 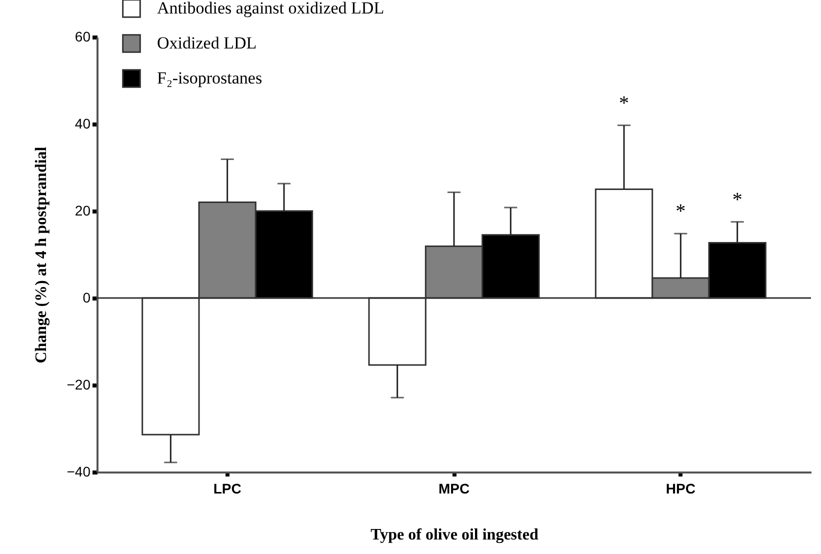 I want to click on x-tick-label: LPC, so click(x=227, y=488).